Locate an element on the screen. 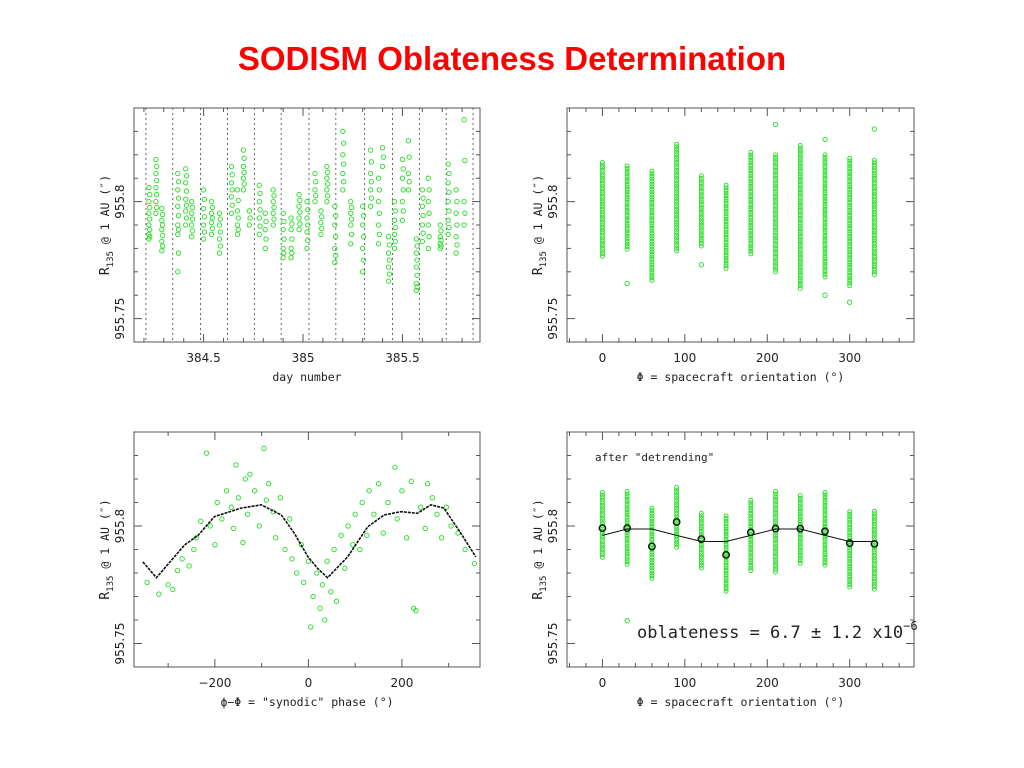  x-tick-label: 300 is located at coordinates (849, 358).